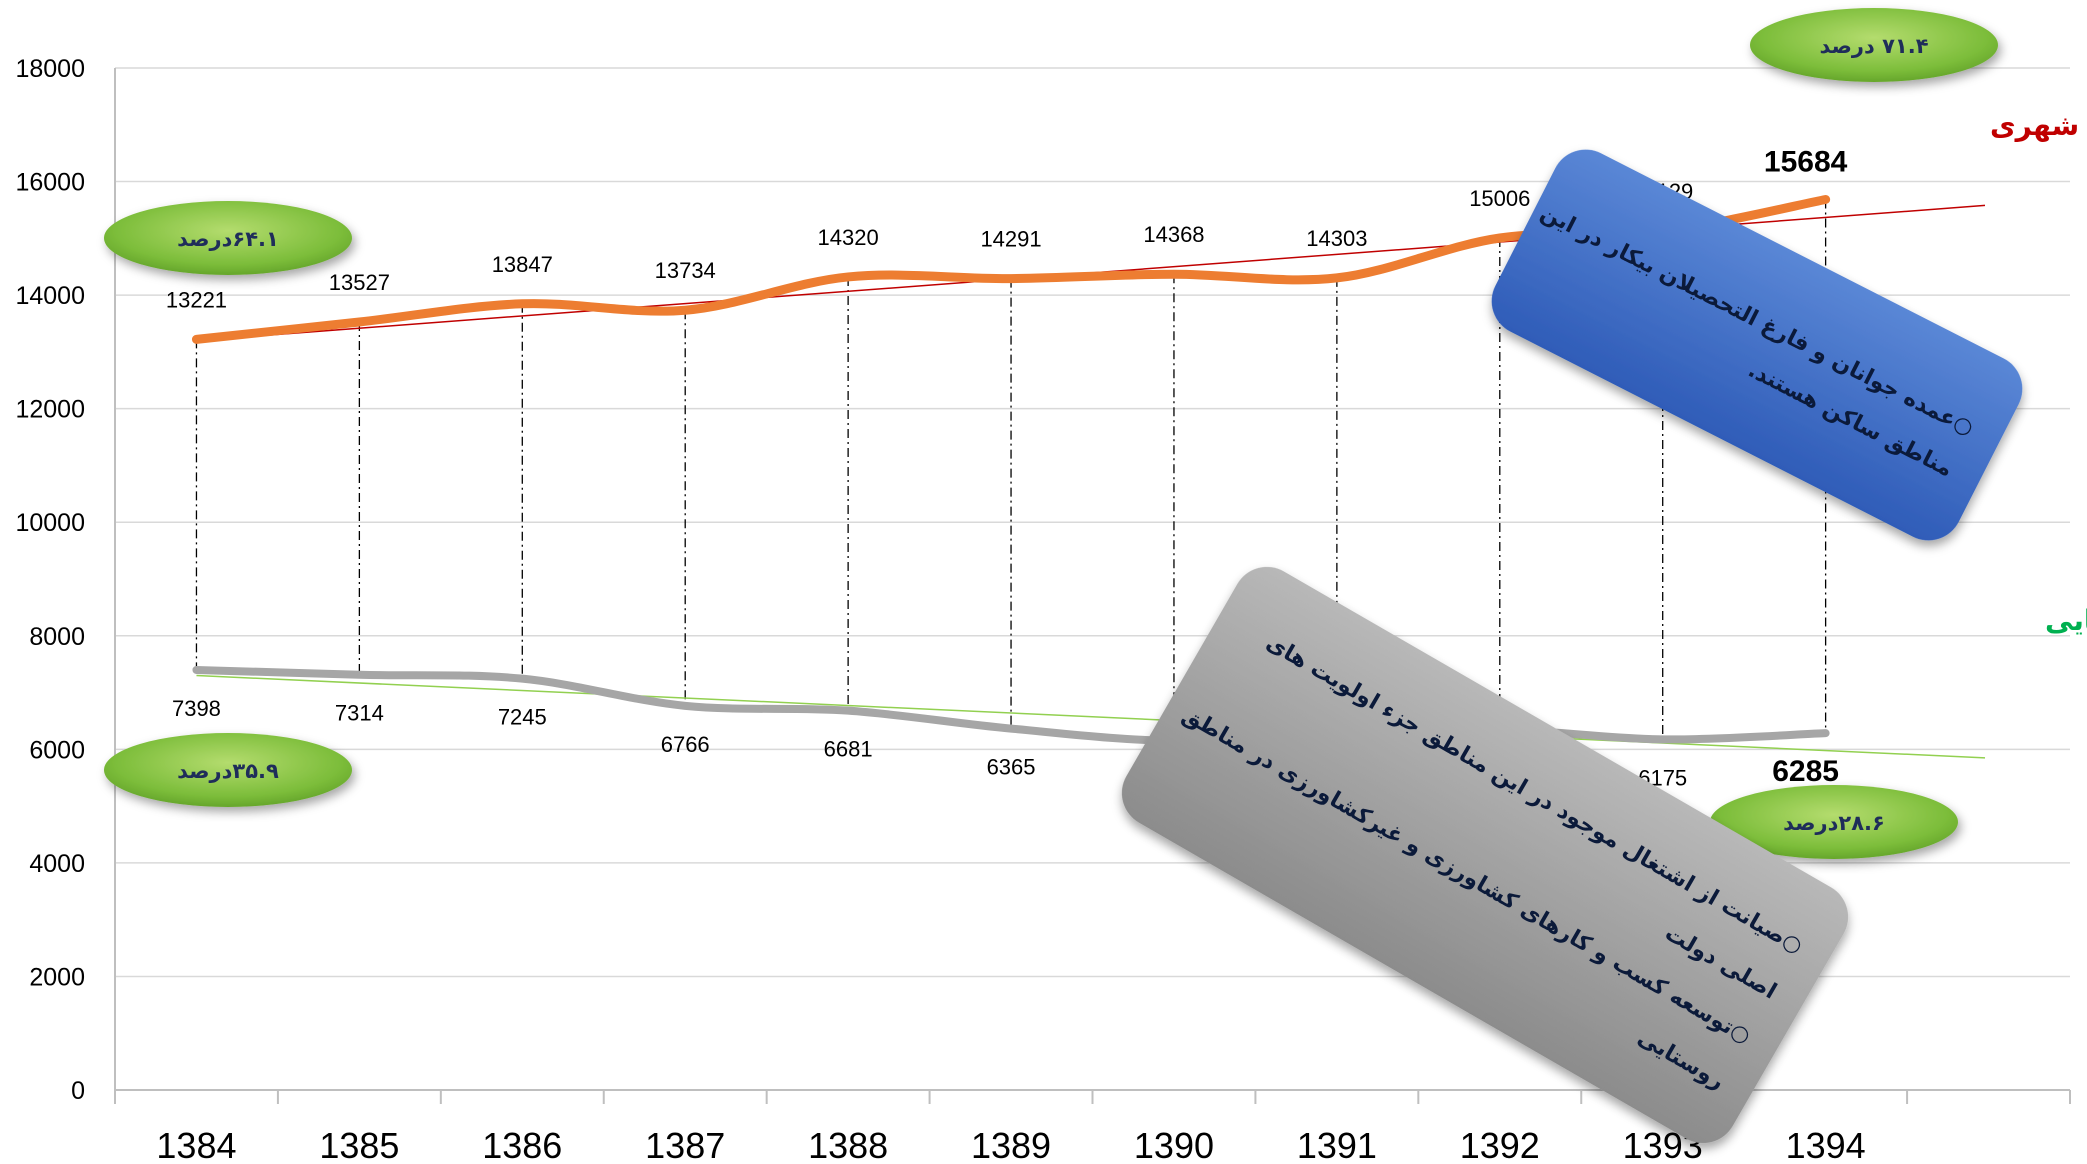 The width and height of the screenshot is (2087, 1164). Describe the element at coordinates (1173, 234) in the screenshot. I see `data-label-urban: 14368` at that location.